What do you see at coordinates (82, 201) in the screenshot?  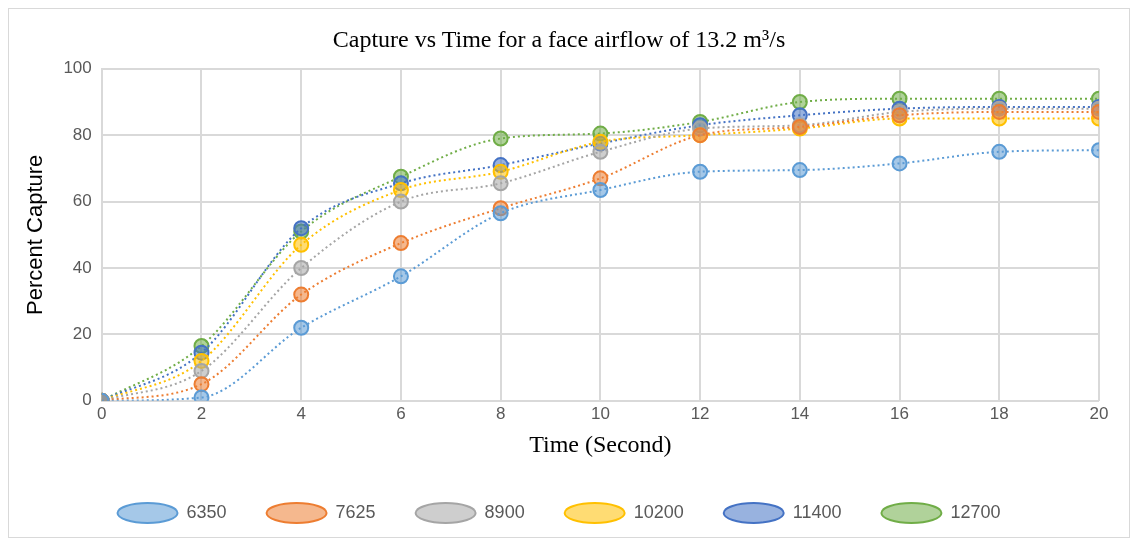 I see `y-tick-label: 60` at bounding box center [82, 201].